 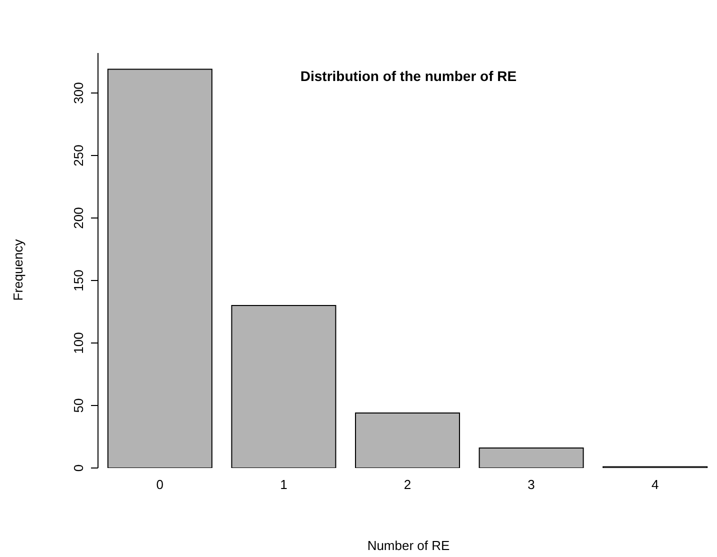 What do you see at coordinates (531, 484) in the screenshot?
I see `x-tick-label: 3` at bounding box center [531, 484].